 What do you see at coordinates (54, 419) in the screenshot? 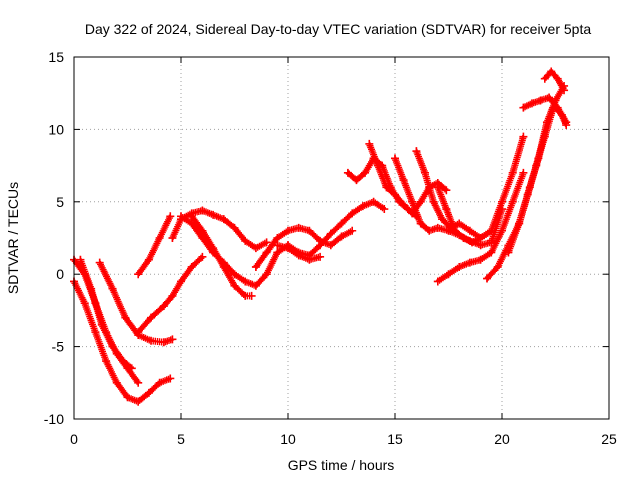
I see `y-tick-label: -10` at bounding box center [54, 419].